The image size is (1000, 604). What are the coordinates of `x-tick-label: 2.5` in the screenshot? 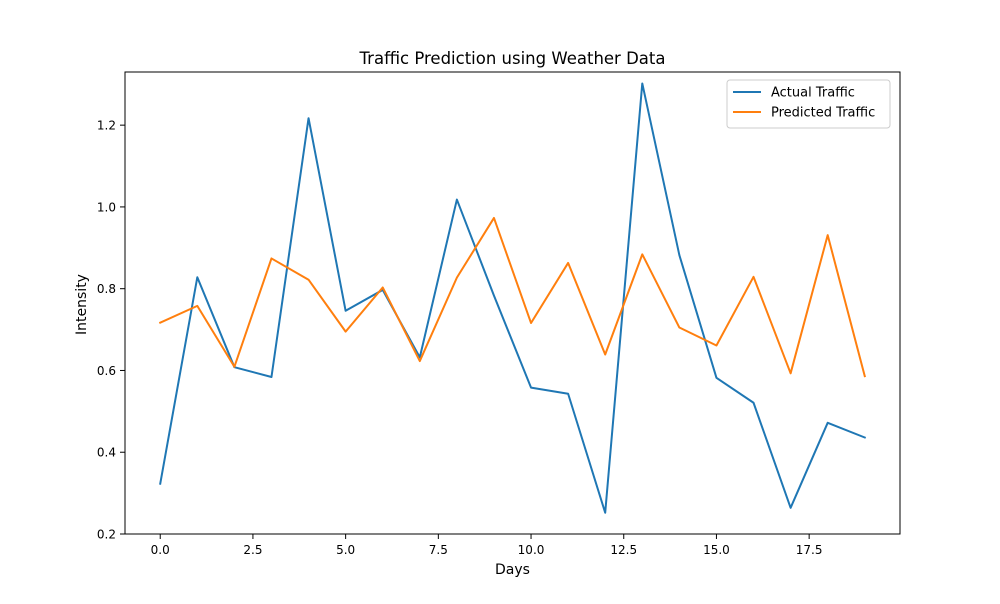 It's located at (252, 550).